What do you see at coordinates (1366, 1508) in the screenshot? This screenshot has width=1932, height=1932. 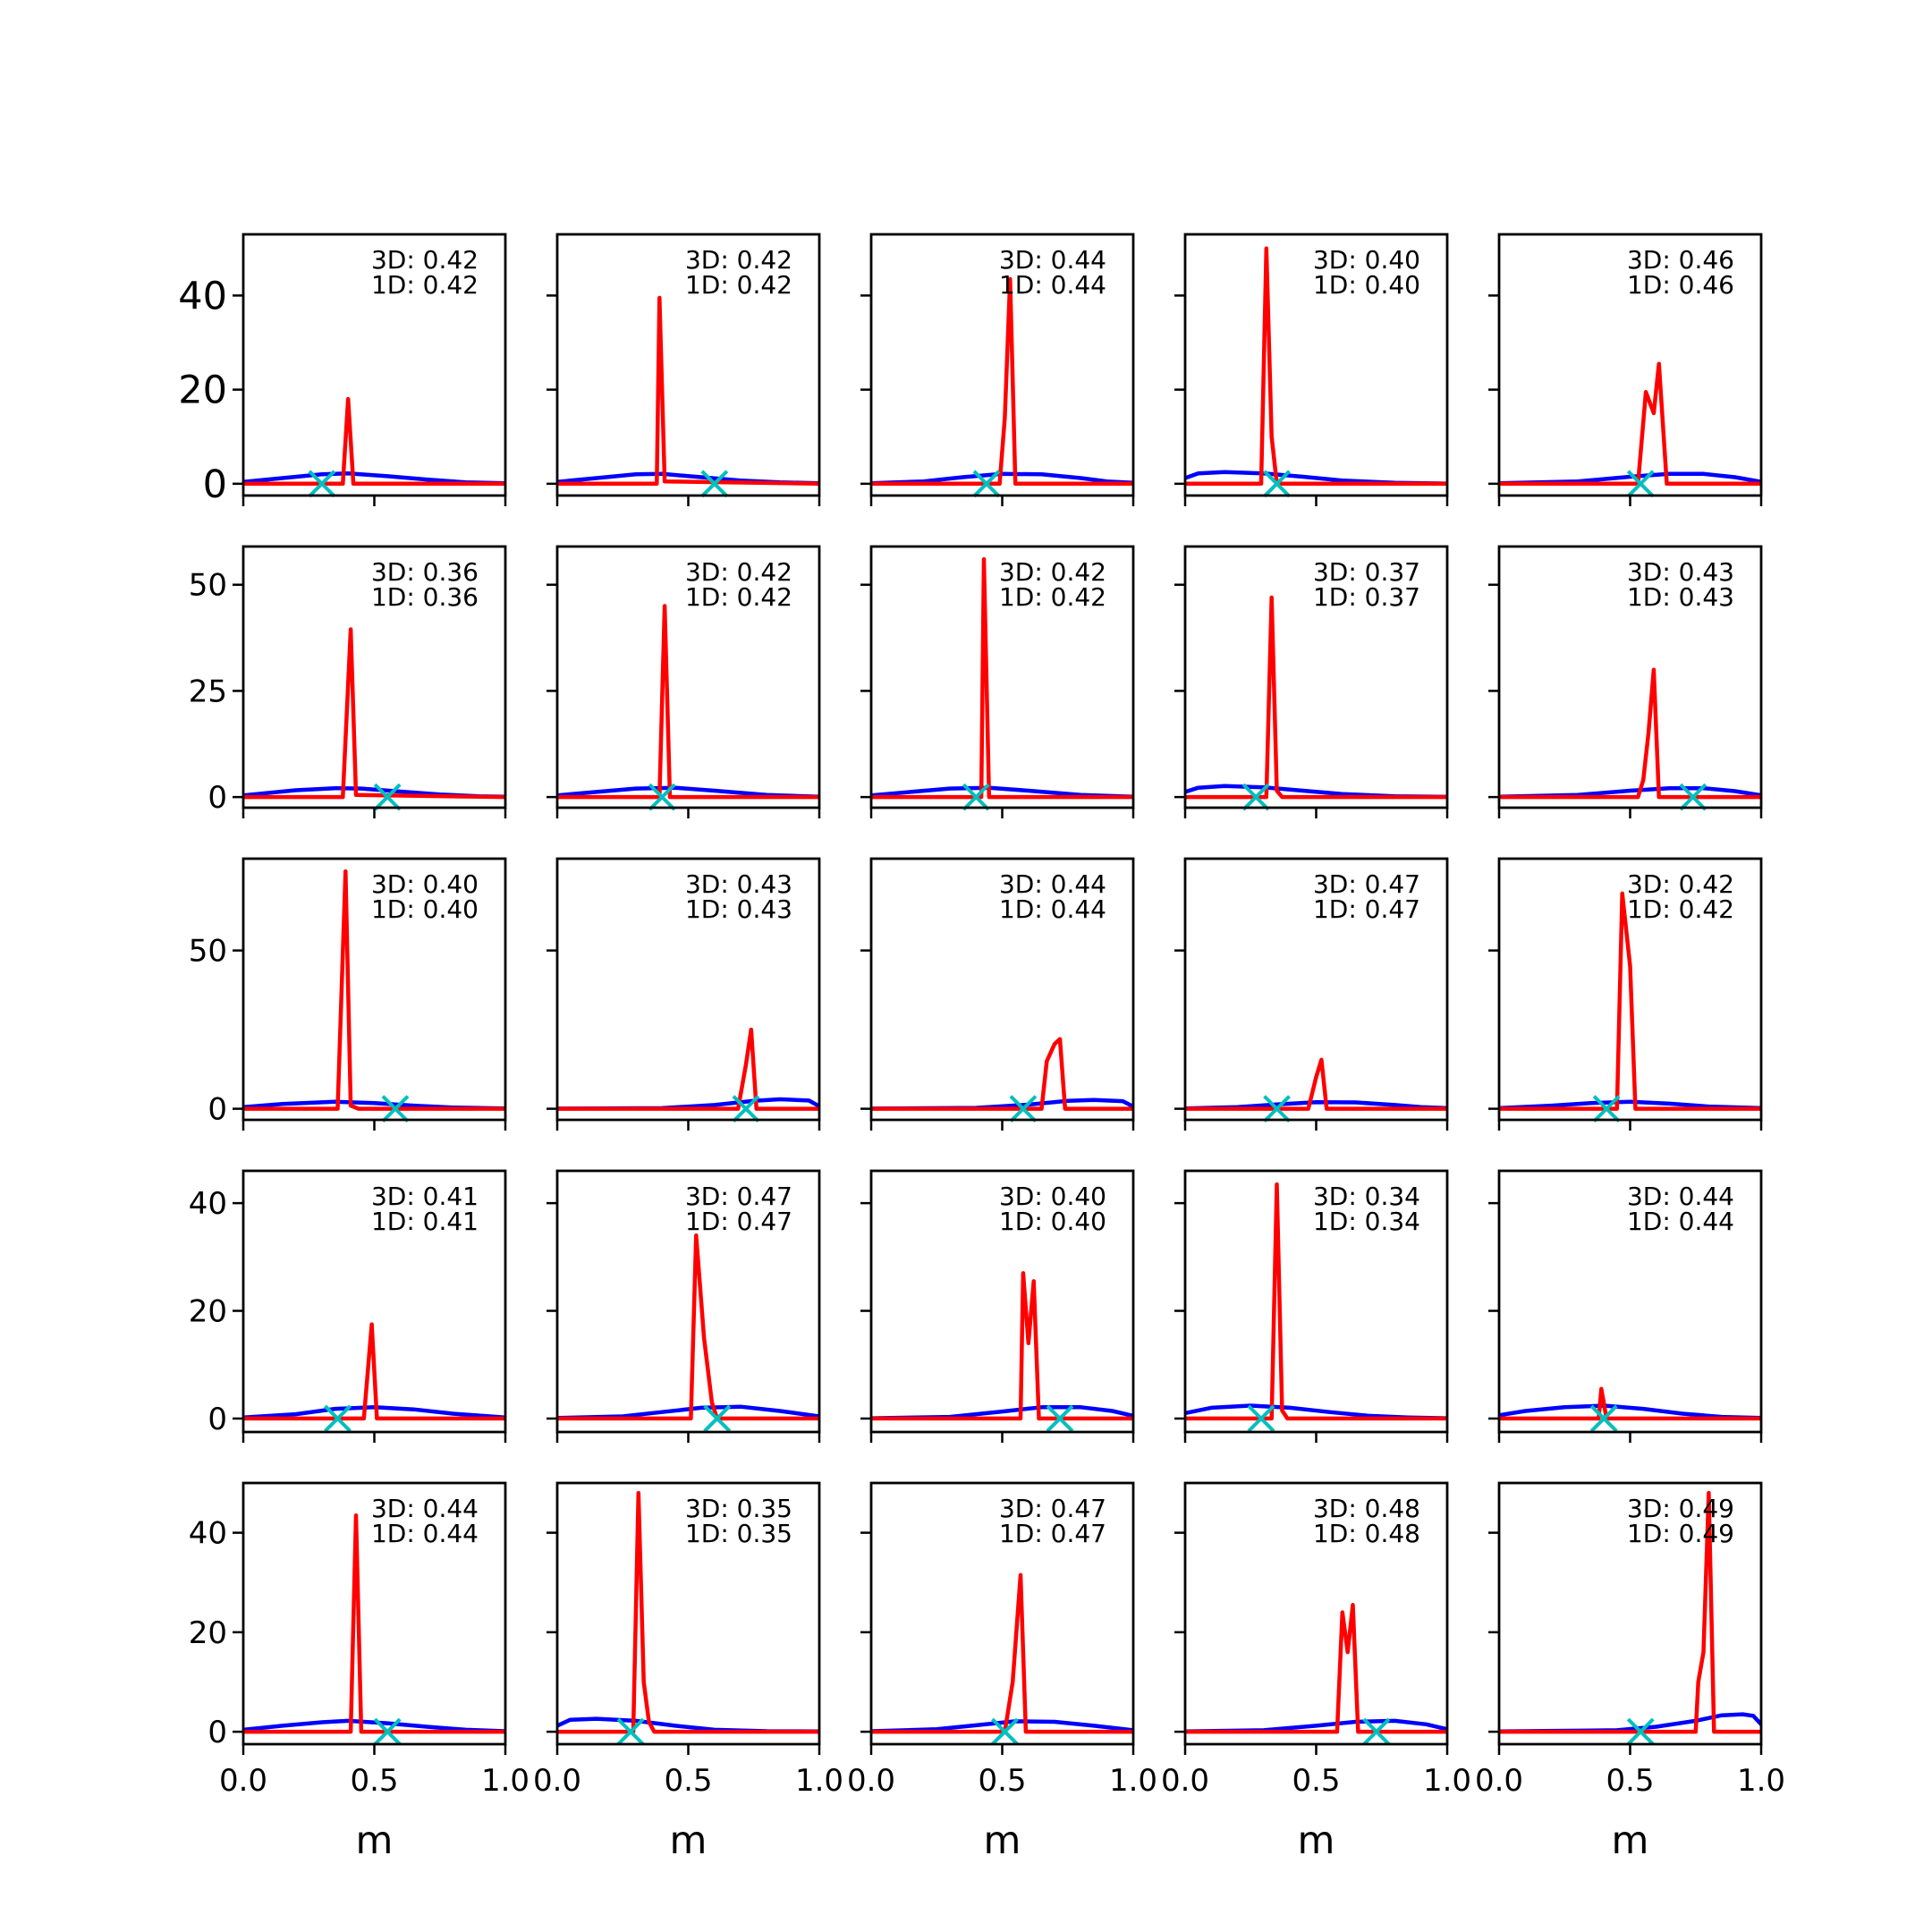 I see `annotation-3d: 3D: 0.48` at bounding box center [1366, 1508].